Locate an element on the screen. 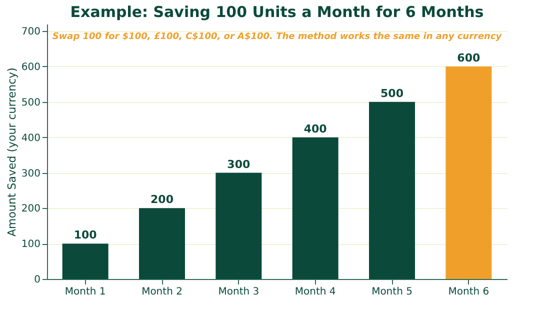  x-tick-label: Month 3 is located at coordinates (239, 292).